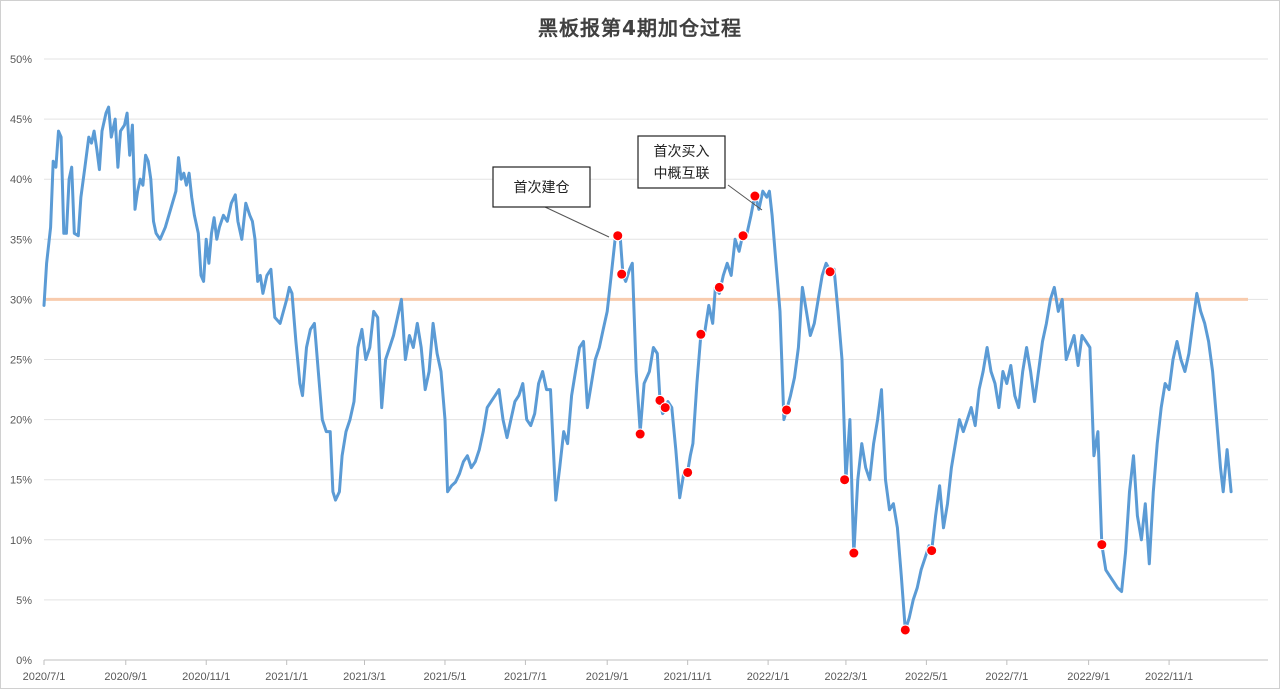  What do you see at coordinates (682, 174) in the screenshot?
I see `callout-text: 中概互联` at bounding box center [682, 174].